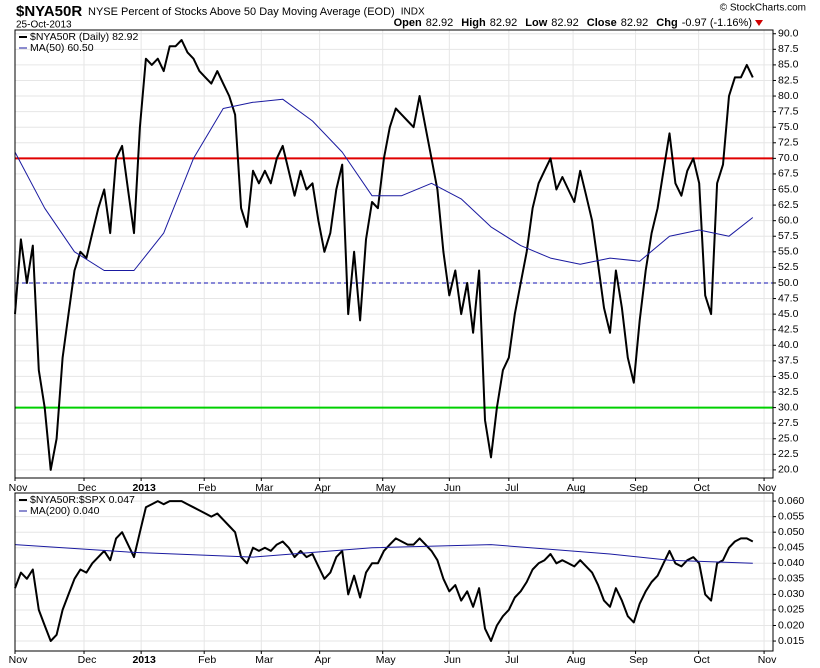 The height and width of the screenshot is (668, 820). I want to click on y-tick-label: 37.5, so click(788, 361).